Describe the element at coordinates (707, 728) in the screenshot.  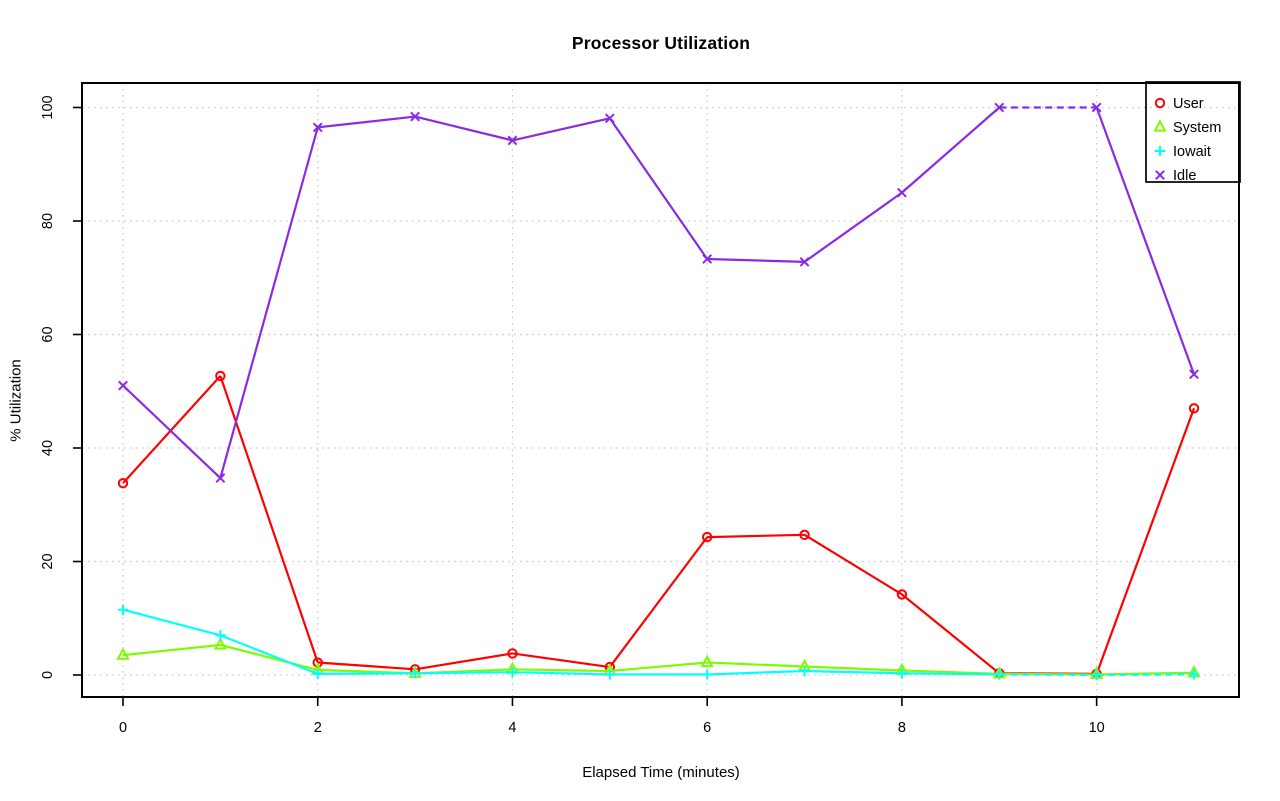
I see `x-tick-label: 6` at that location.